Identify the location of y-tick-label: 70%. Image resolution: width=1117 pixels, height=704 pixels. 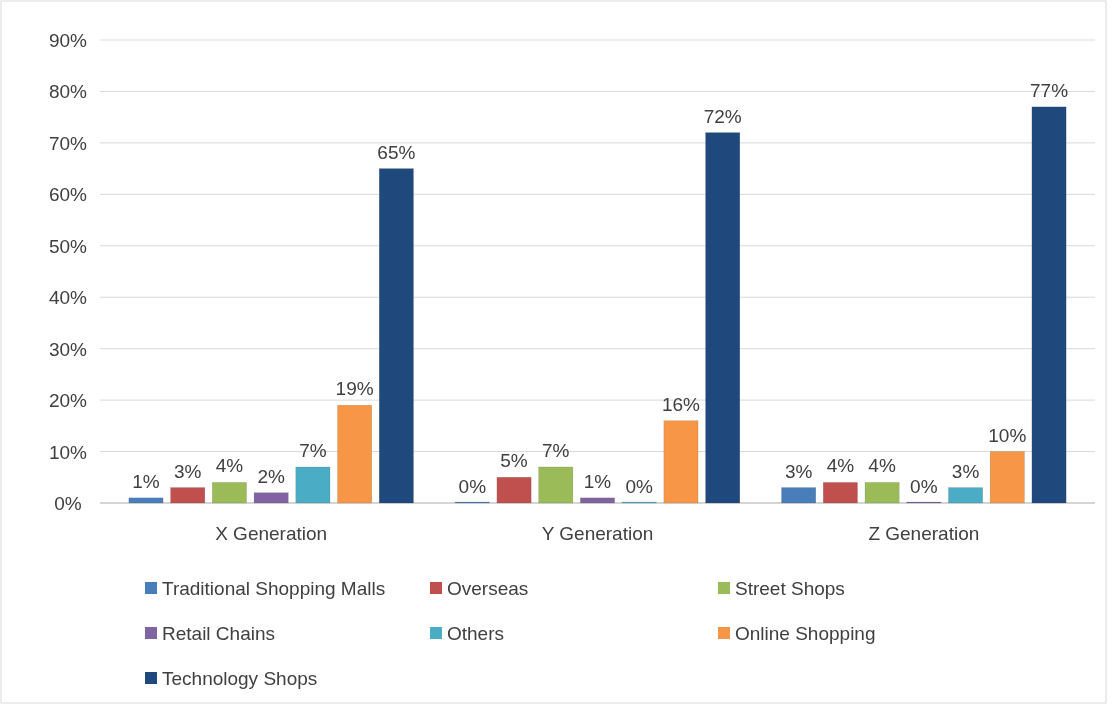
(68, 143).